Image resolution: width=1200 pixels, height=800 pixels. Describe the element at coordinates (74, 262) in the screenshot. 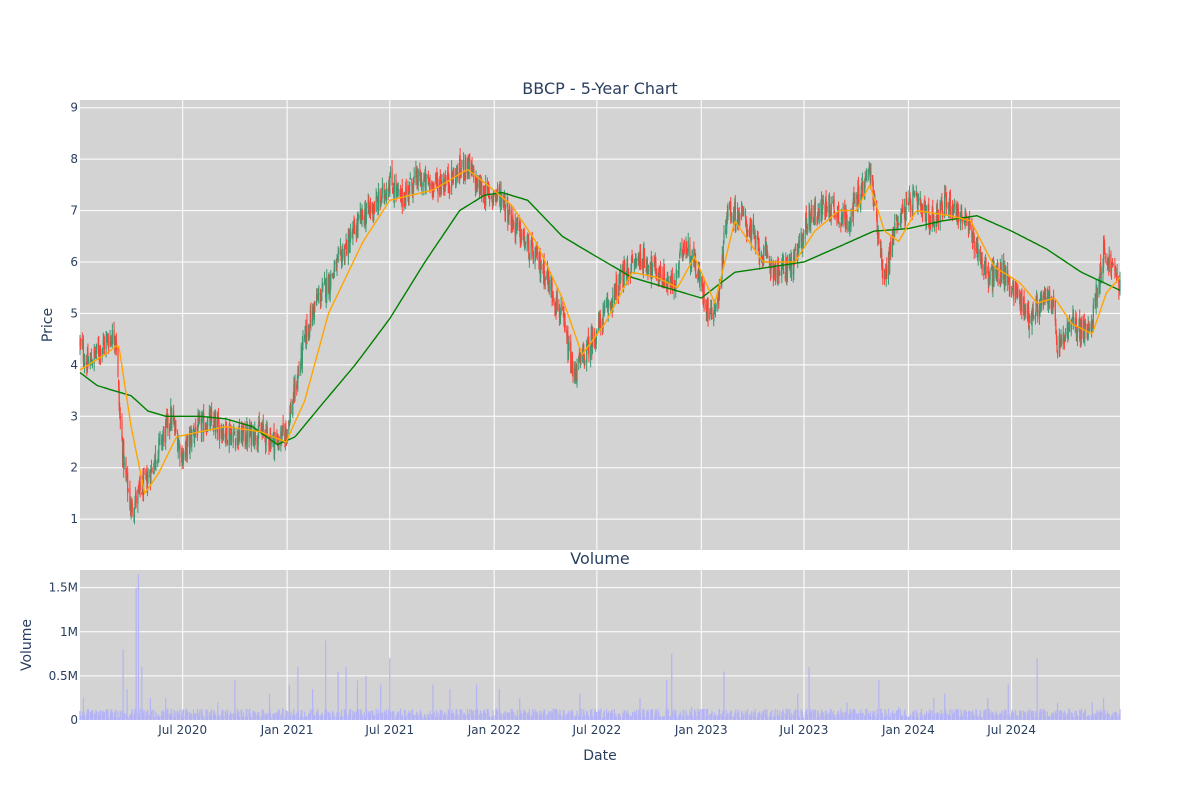

I see `price-y-tick-label: 6` at that location.